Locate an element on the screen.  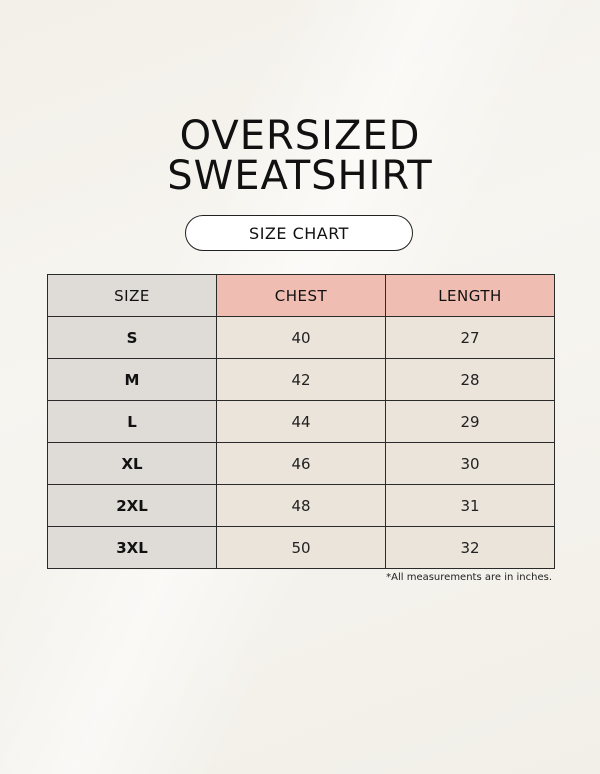
size-cell: XL is located at coordinates (132, 463).